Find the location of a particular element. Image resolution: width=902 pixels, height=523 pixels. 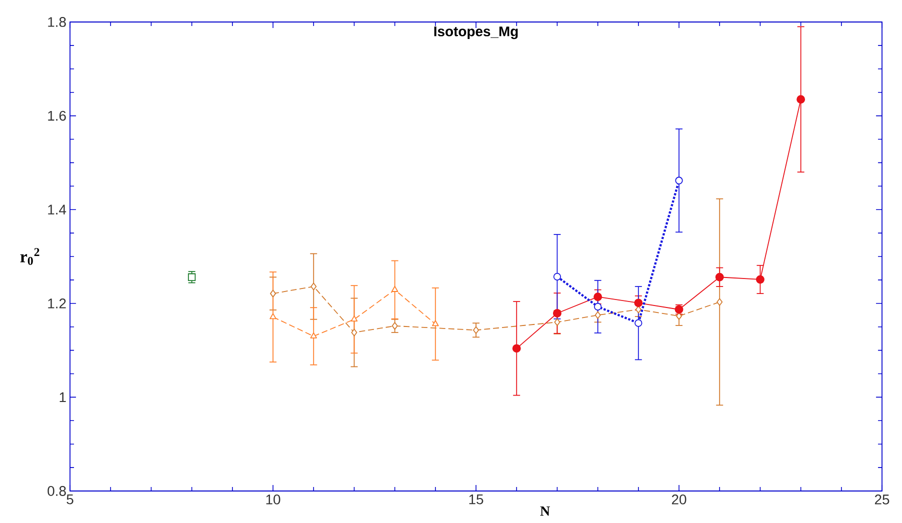

x-tick-label: 10 is located at coordinates (273, 499).